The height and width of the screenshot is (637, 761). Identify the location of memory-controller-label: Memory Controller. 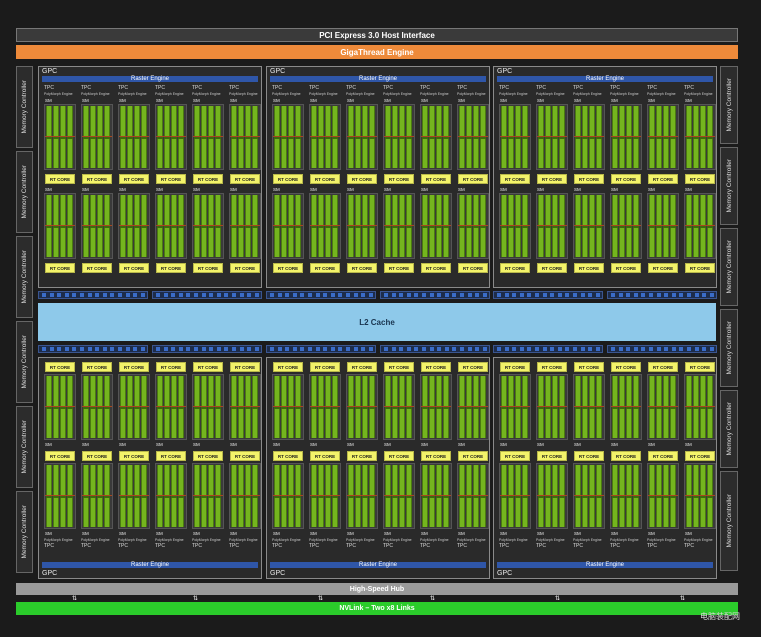
(729, 348).